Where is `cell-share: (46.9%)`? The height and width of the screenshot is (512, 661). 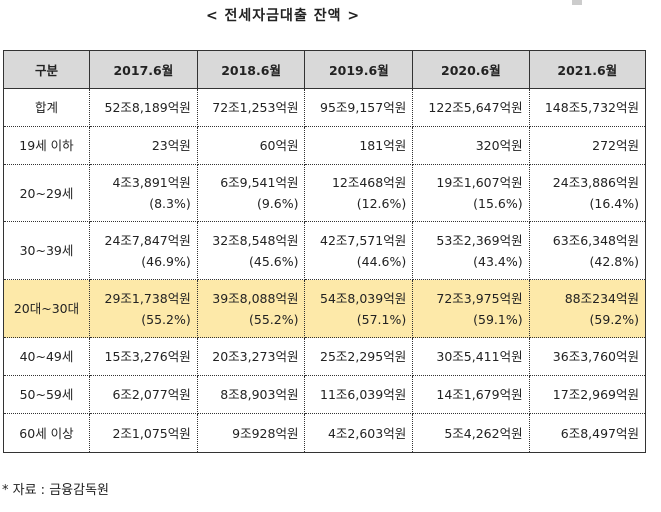 cell-share: (46.9%) is located at coordinates (166, 261).